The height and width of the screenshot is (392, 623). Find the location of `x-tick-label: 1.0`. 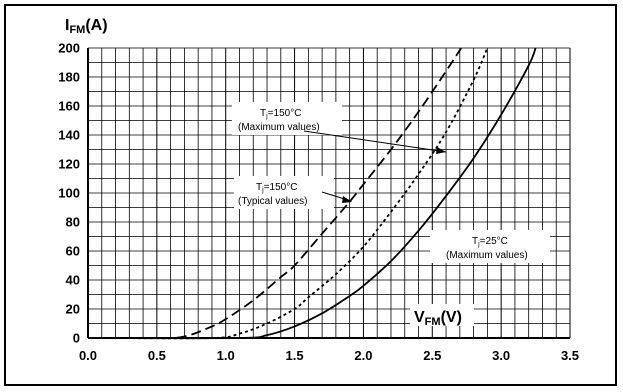

x-tick-label: 1.0 is located at coordinates (226, 355).